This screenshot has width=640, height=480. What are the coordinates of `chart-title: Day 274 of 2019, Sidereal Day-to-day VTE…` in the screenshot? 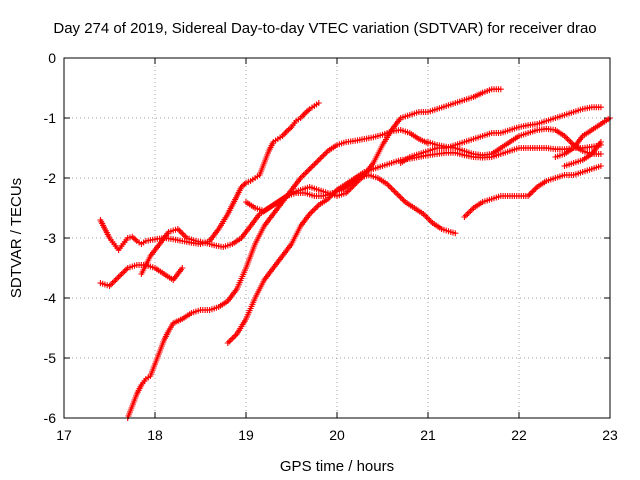 It's located at (324, 28).